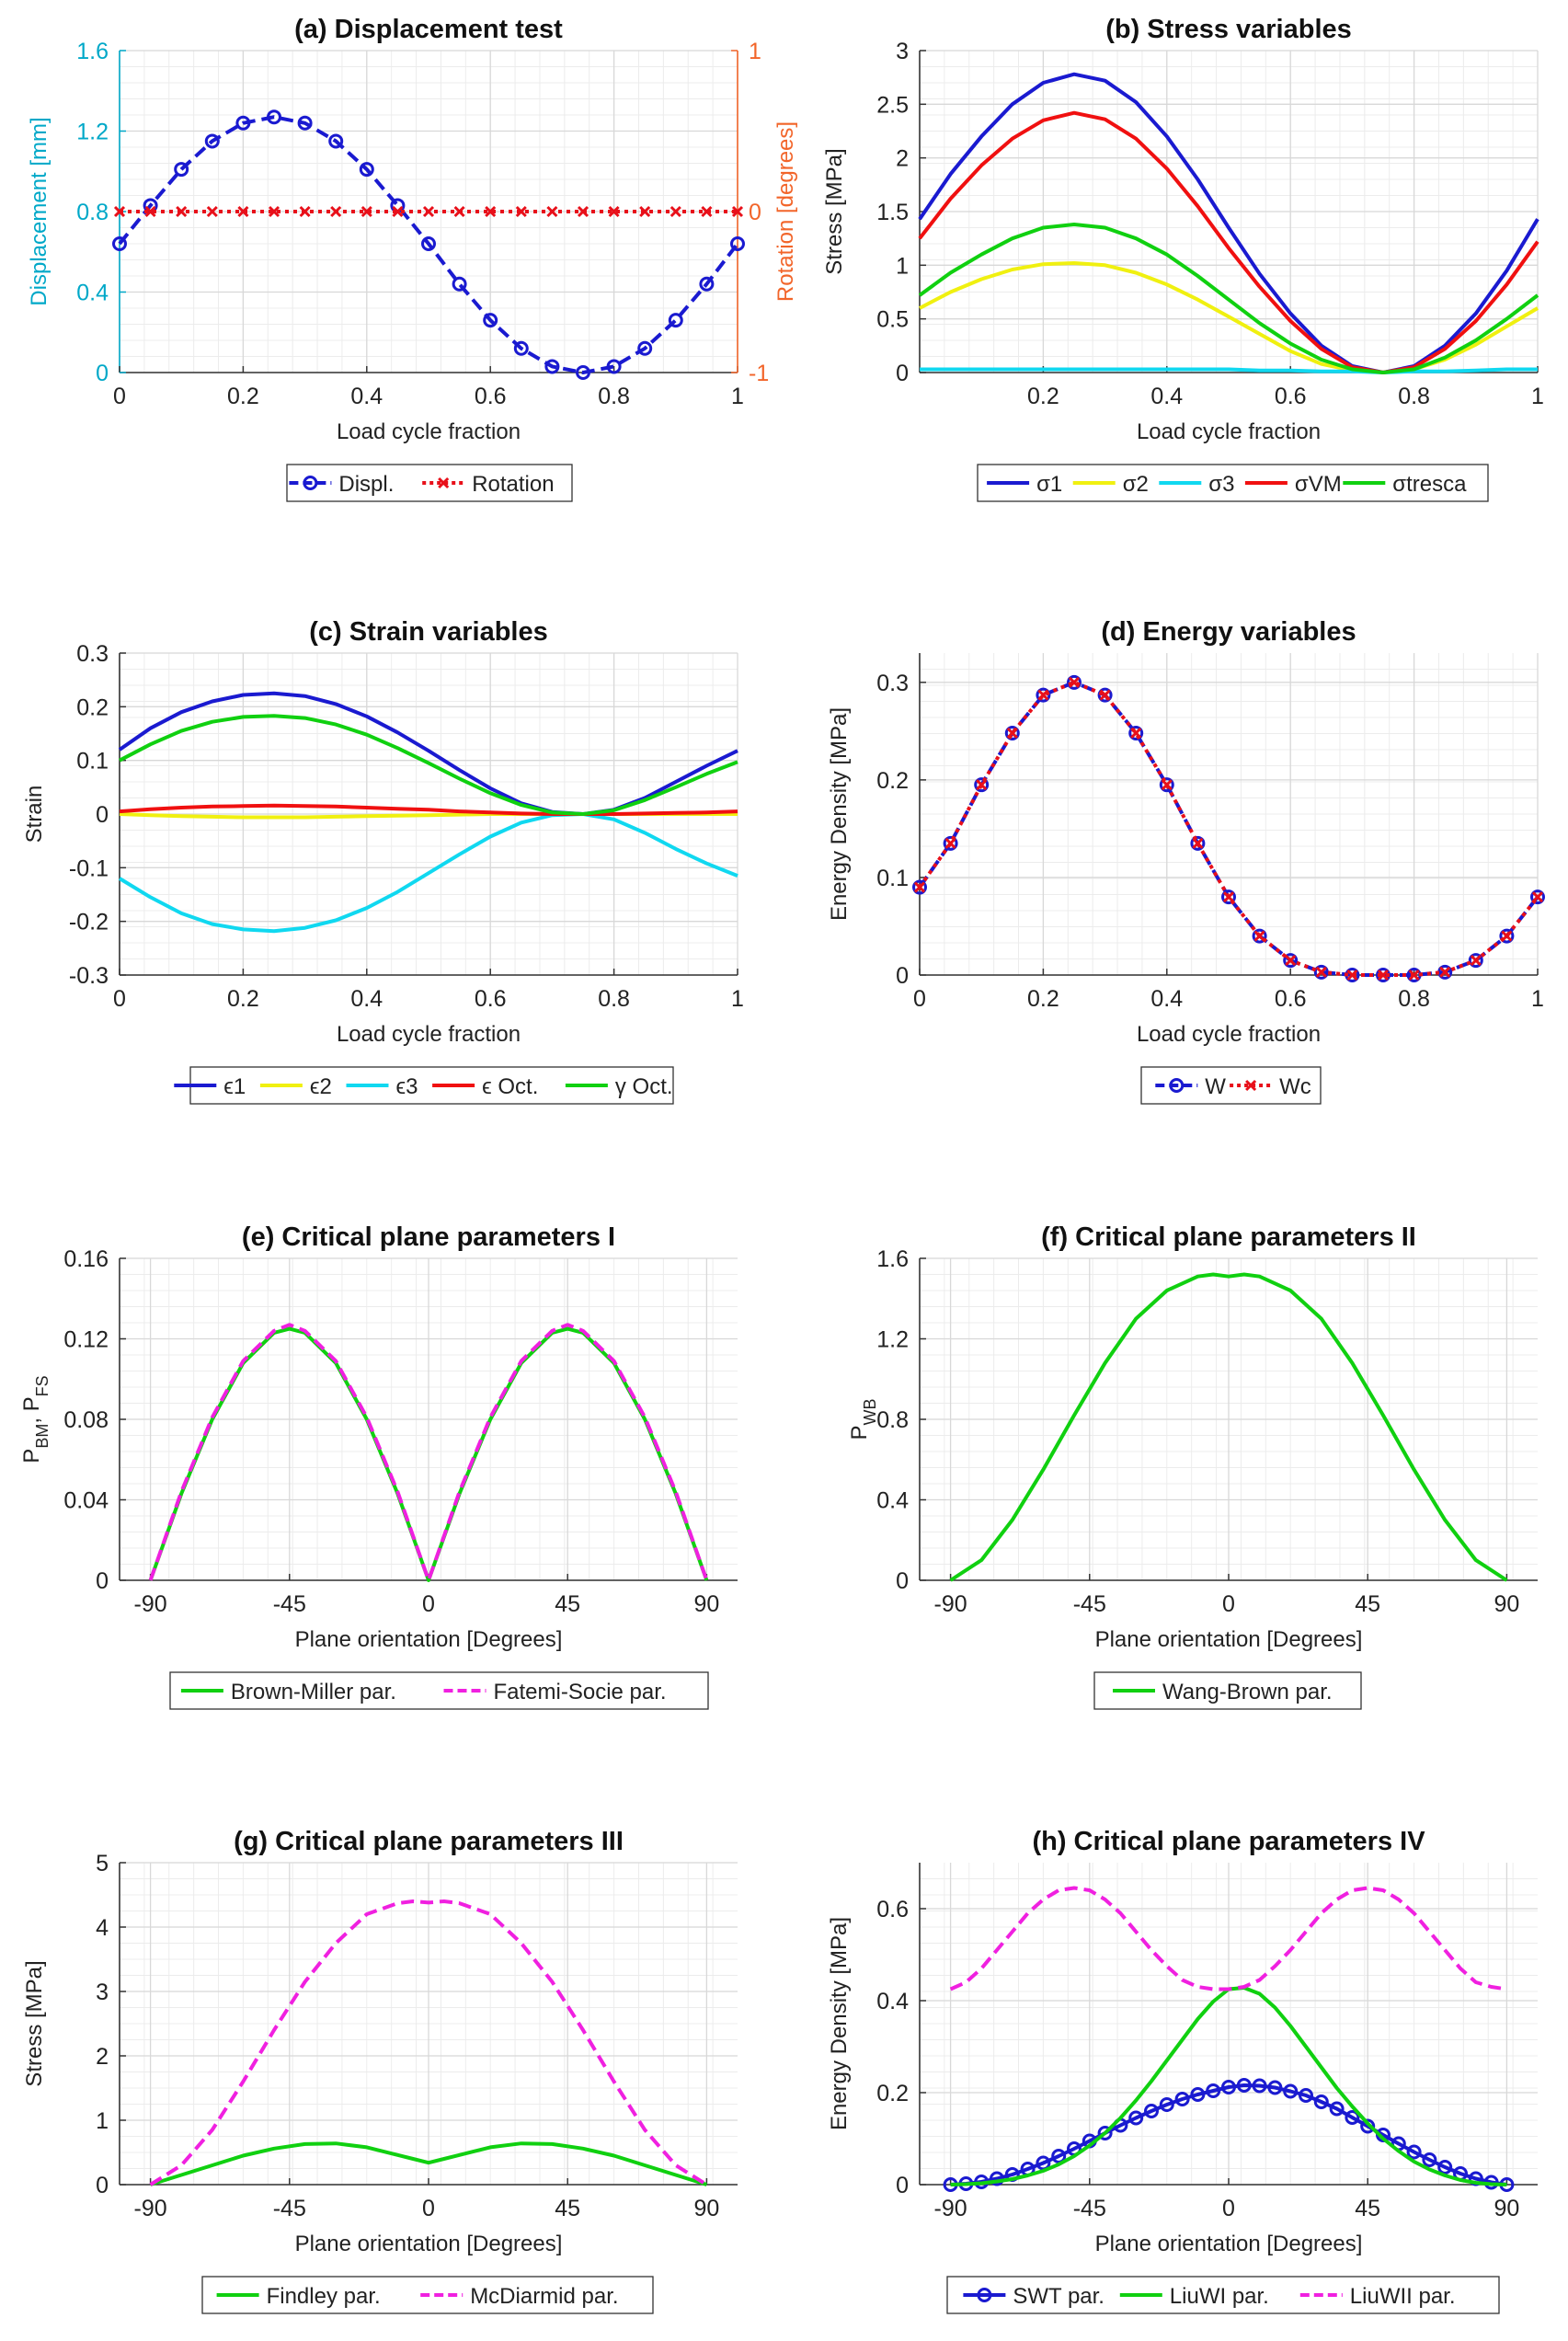 This screenshot has height=2341, width=1568. I want to click on legend-item-findley-par: Findley par., so click(298, 2297).